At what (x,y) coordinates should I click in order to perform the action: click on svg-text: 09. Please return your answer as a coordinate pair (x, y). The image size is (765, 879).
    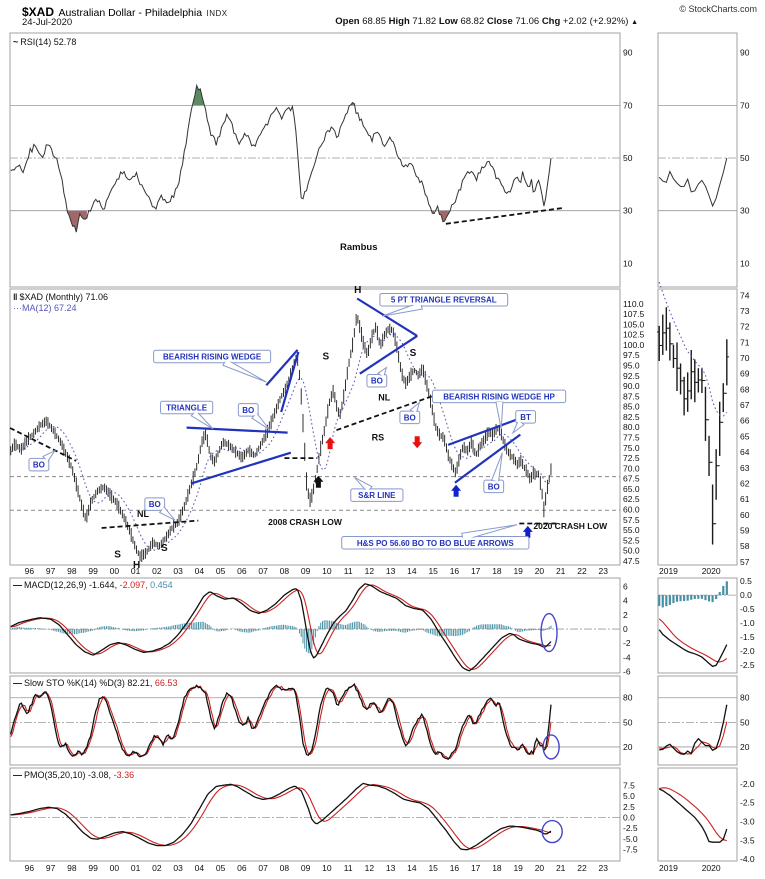
    Looking at the image, I should click on (306, 868).